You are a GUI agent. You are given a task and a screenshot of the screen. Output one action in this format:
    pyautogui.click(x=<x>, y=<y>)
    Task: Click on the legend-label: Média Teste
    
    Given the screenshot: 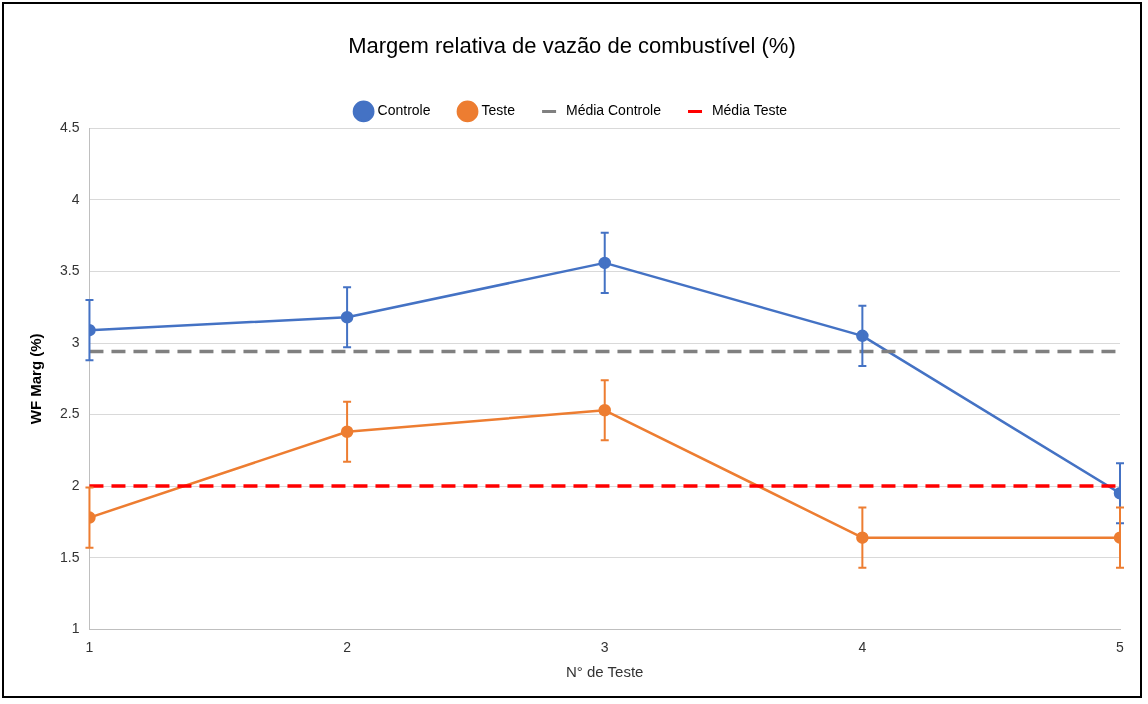 What is the action you would take?
    pyautogui.click(x=749, y=110)
    